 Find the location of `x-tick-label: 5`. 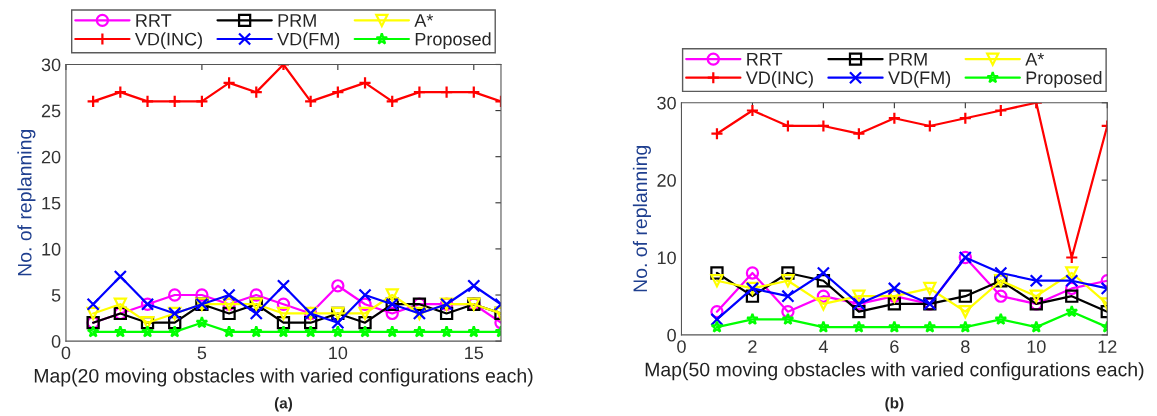

x-tick-label: 5 is located at coordinates (202, 353).